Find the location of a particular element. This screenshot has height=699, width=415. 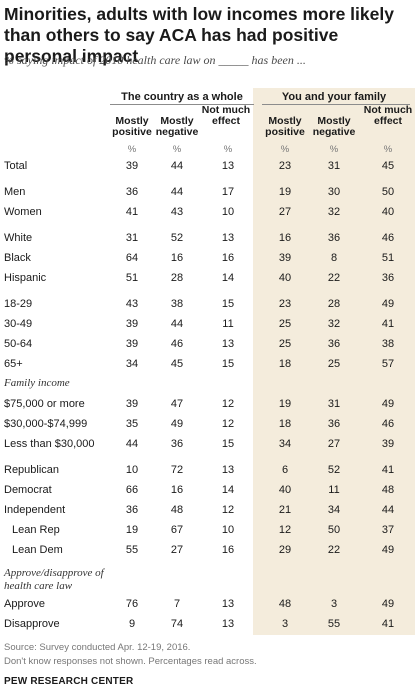

cell-value: 23 is located at coordinates (285, 304).